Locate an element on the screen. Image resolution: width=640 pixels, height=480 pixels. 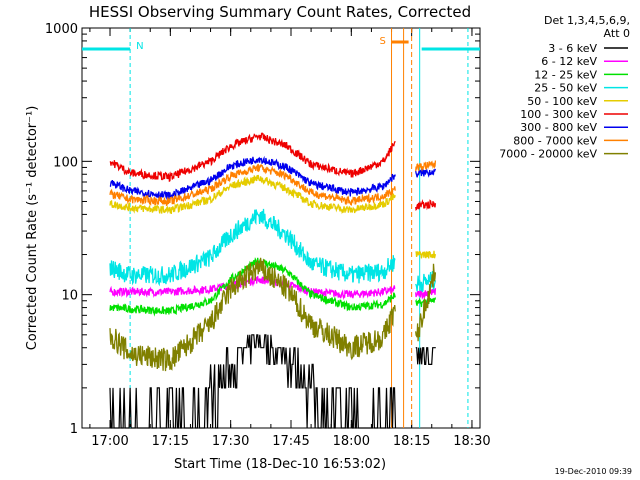
x-axis-label: Start Time (18-Dec-10 16:53:02) is located at coordinates (280, 464).